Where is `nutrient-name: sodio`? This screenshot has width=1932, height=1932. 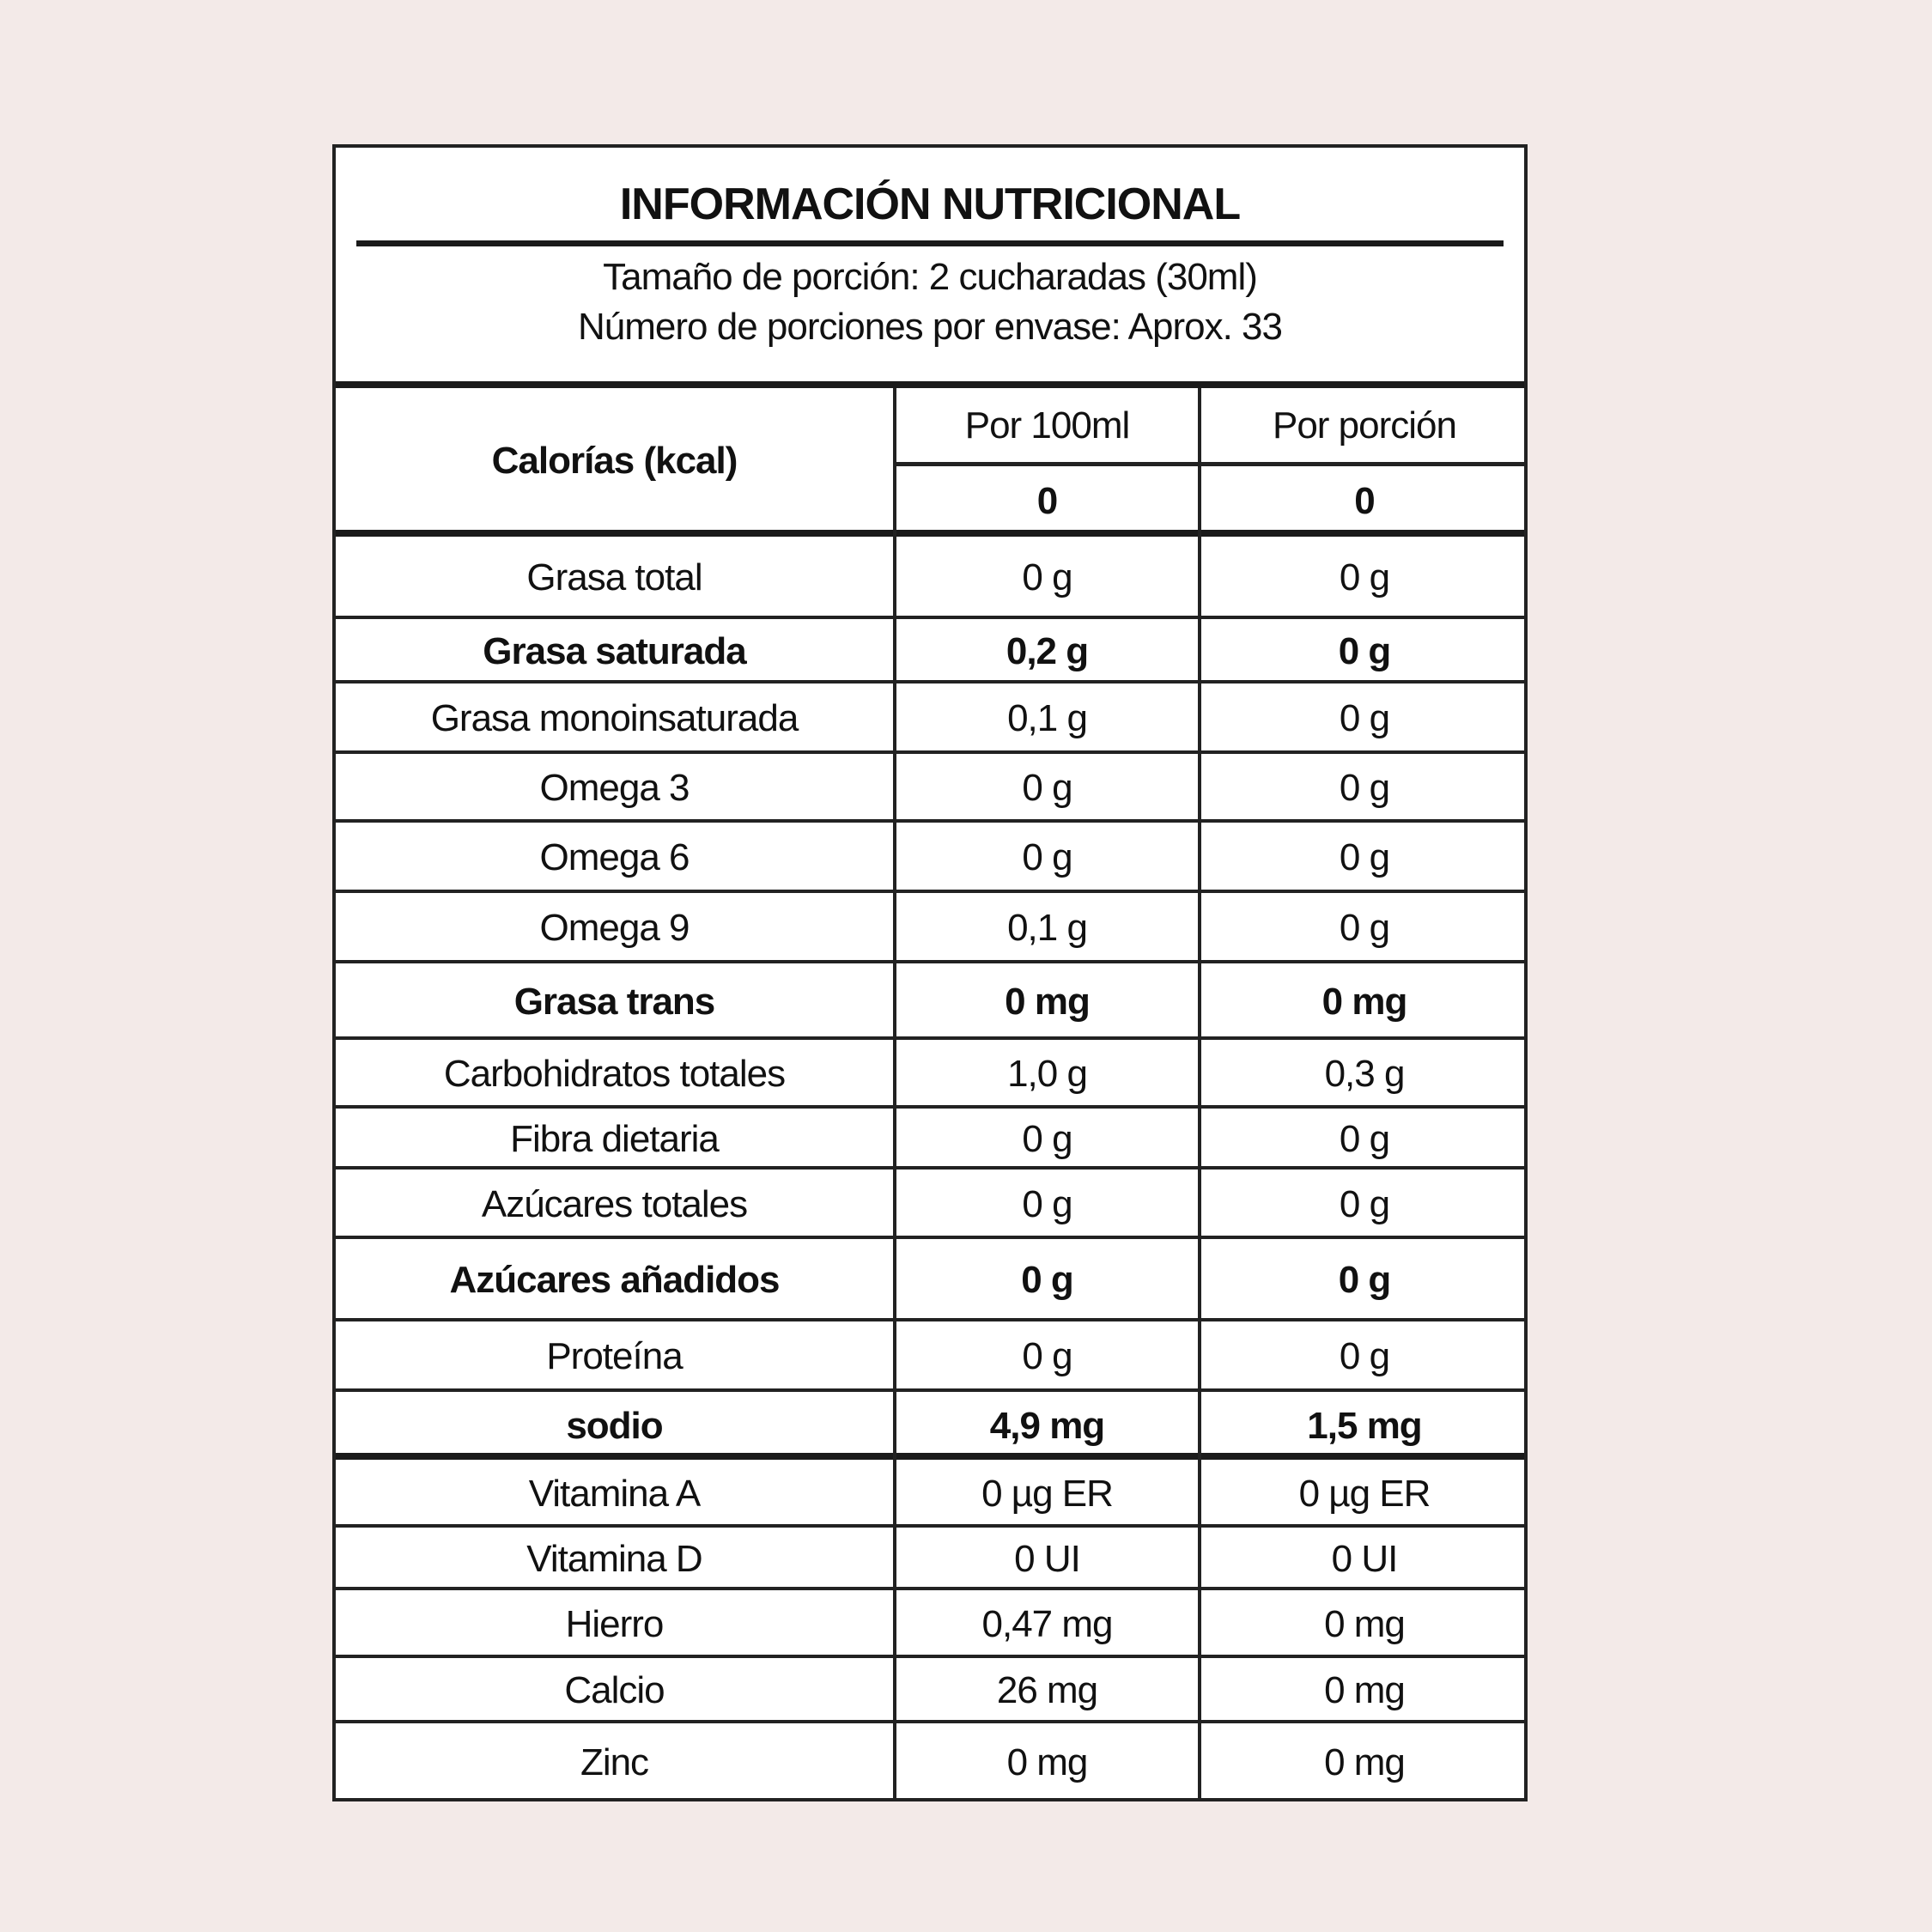
nutrient-name: sodio is located at coordinates (614, 1426).